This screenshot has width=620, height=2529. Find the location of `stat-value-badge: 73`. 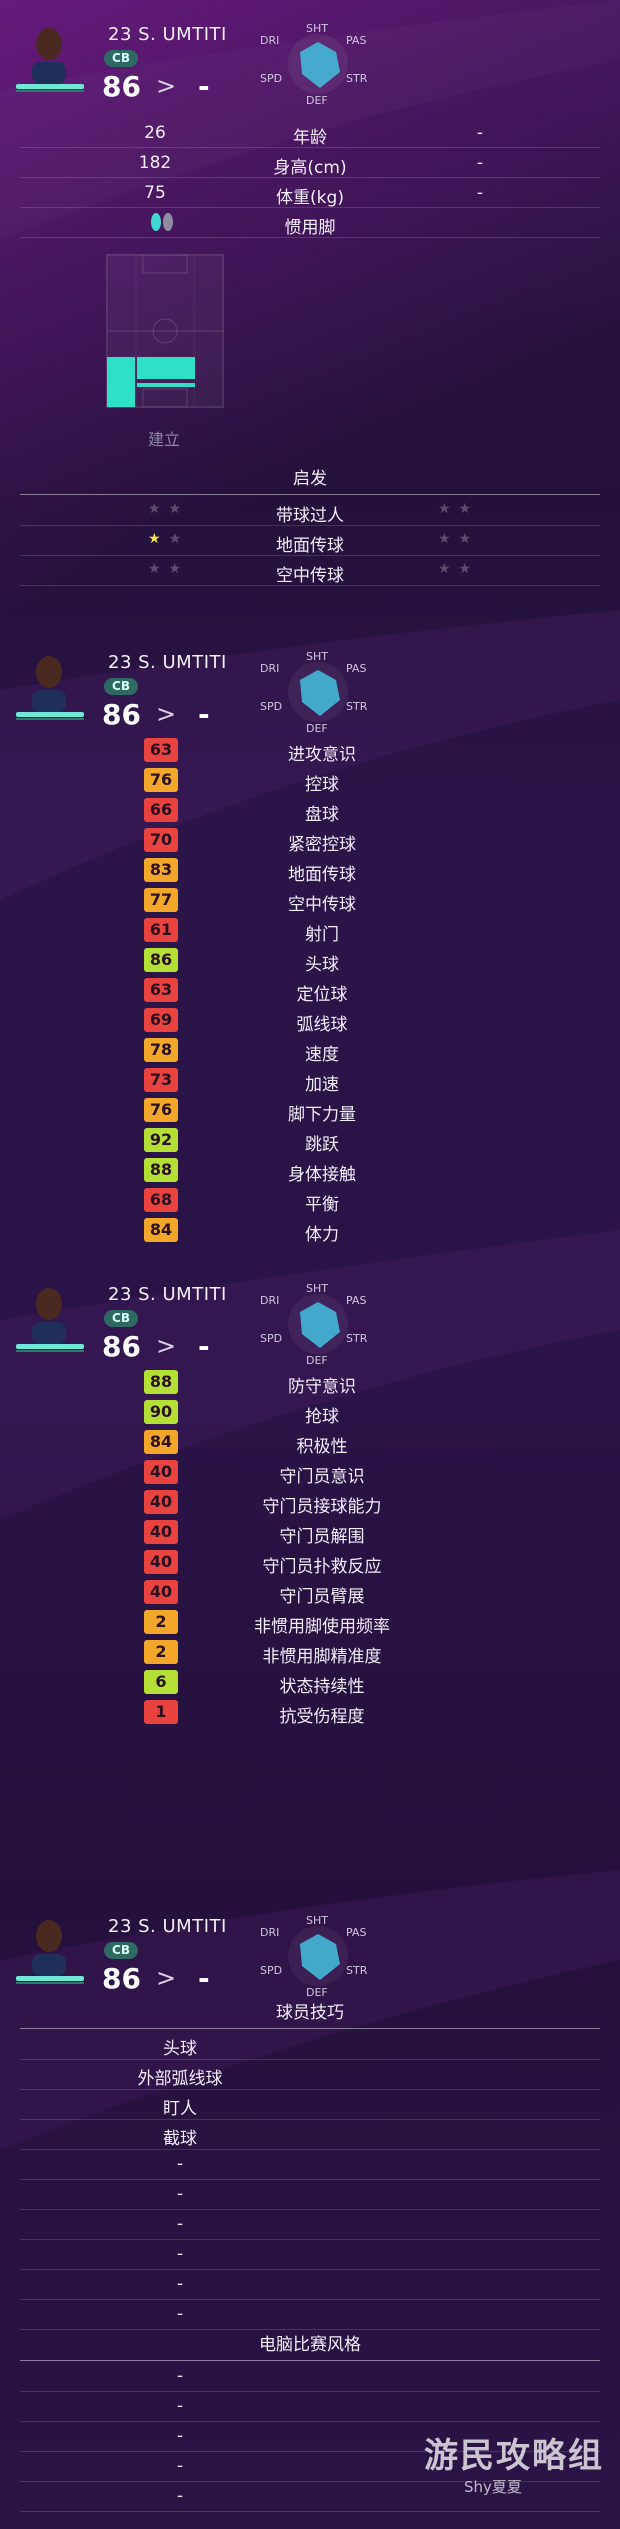

stat-value-badge: 73 is located at coordinates (161, 1080).